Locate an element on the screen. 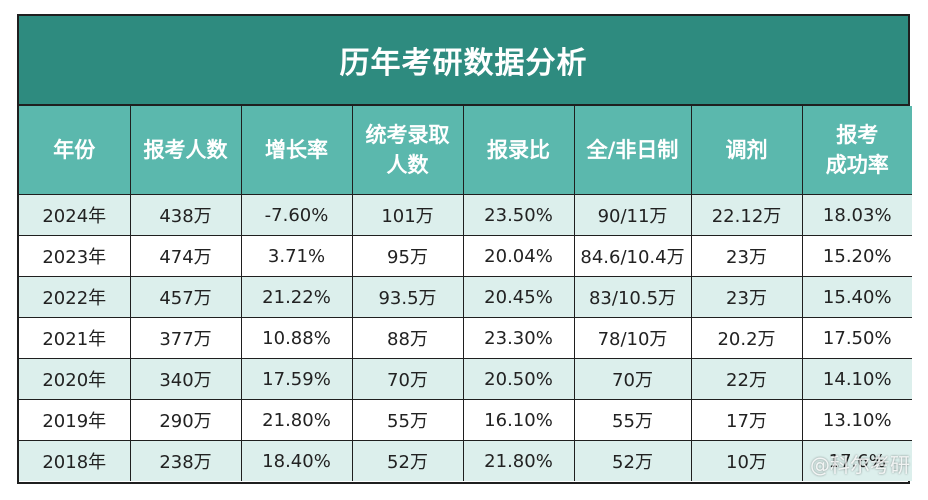 This screenshot has width=928, height=500. header-full-part-time: 全/非日制 is located at coordinates (632, 150).